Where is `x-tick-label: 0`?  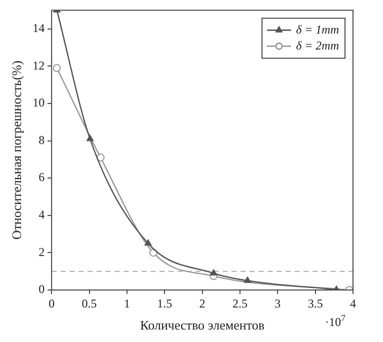 x-tick-label: 0 is located at coordinates (51, 303).